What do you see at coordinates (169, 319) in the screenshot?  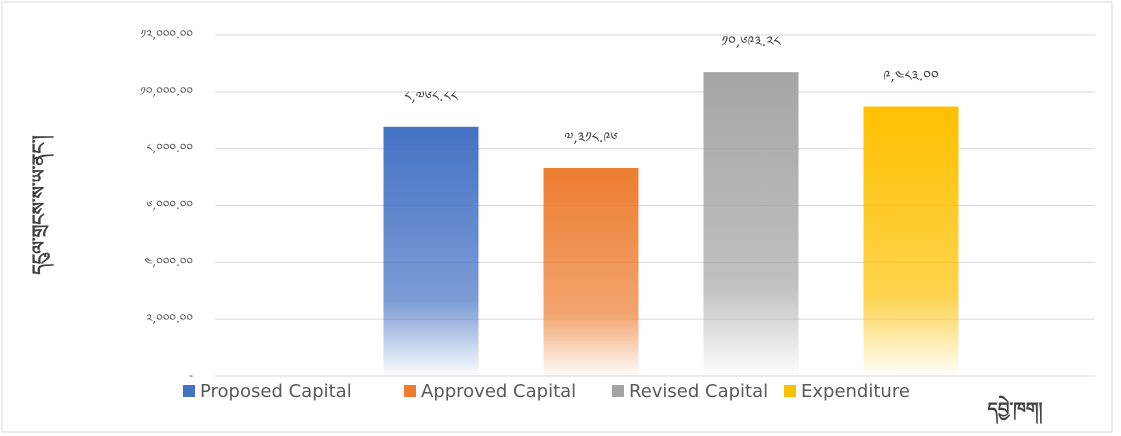 I see `y-tick-label: ༢,༠༠༠.༠༠` at bounding box center [169, 319].